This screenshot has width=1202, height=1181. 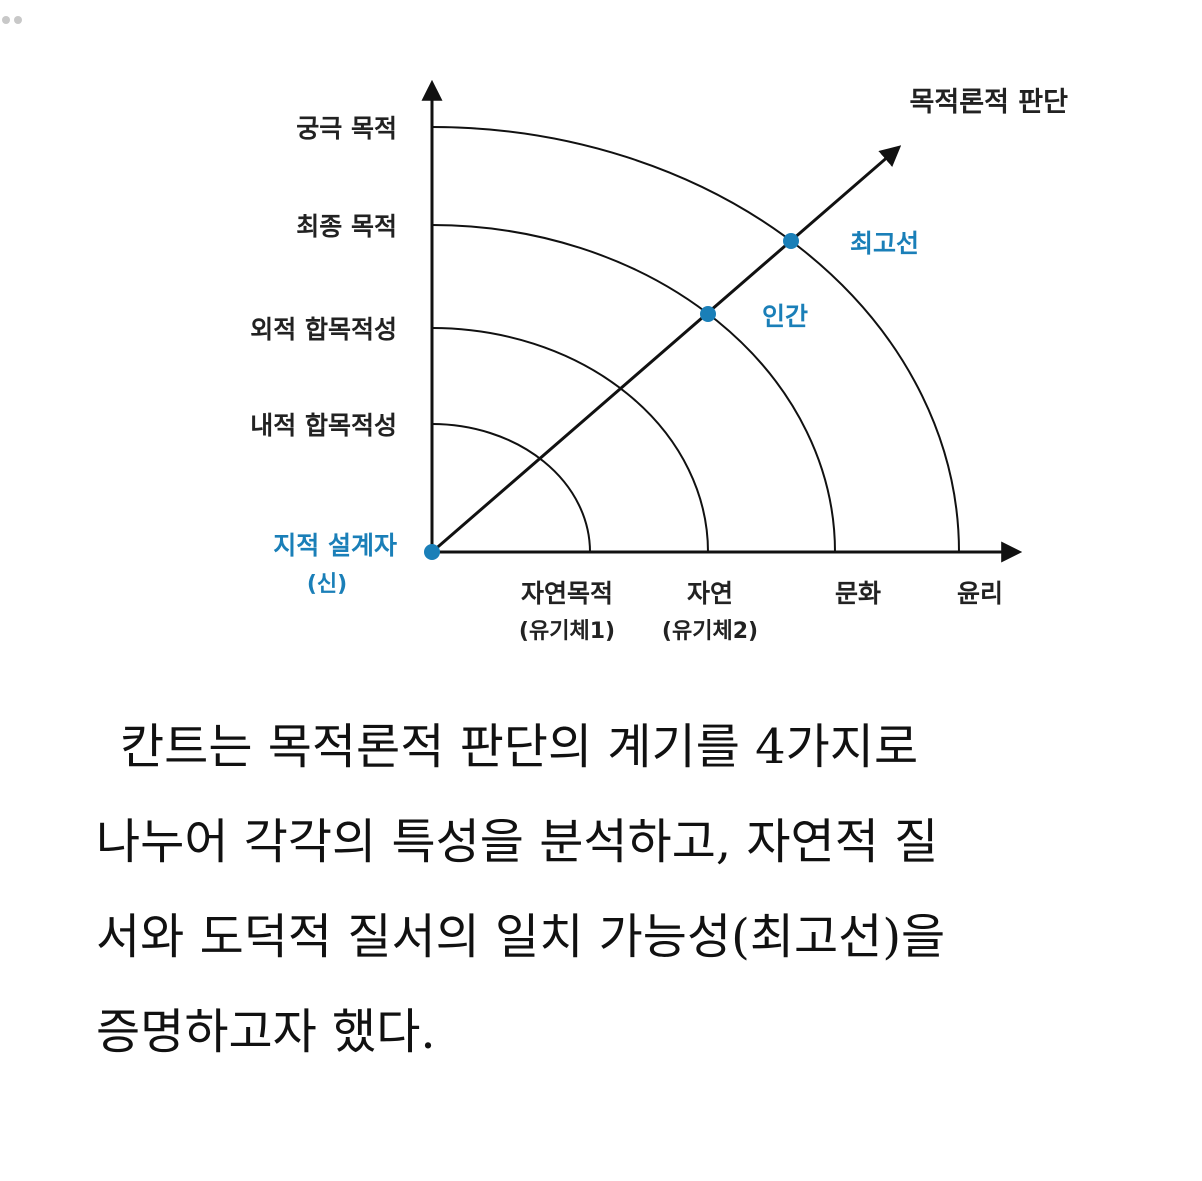 I want to click on x-sublabel-organism2: (유기체2), so click(x=710, y=631).